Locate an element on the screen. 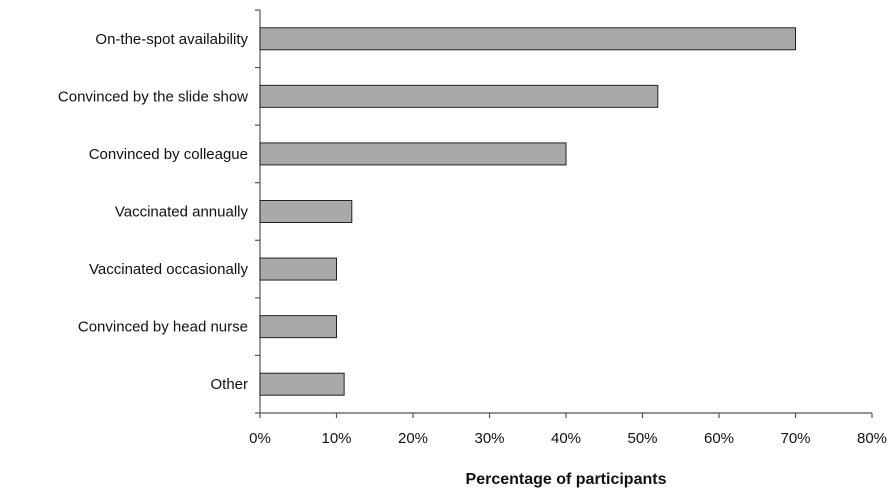  category-label: Vaccinated annually is located at coordinates (182, 212).